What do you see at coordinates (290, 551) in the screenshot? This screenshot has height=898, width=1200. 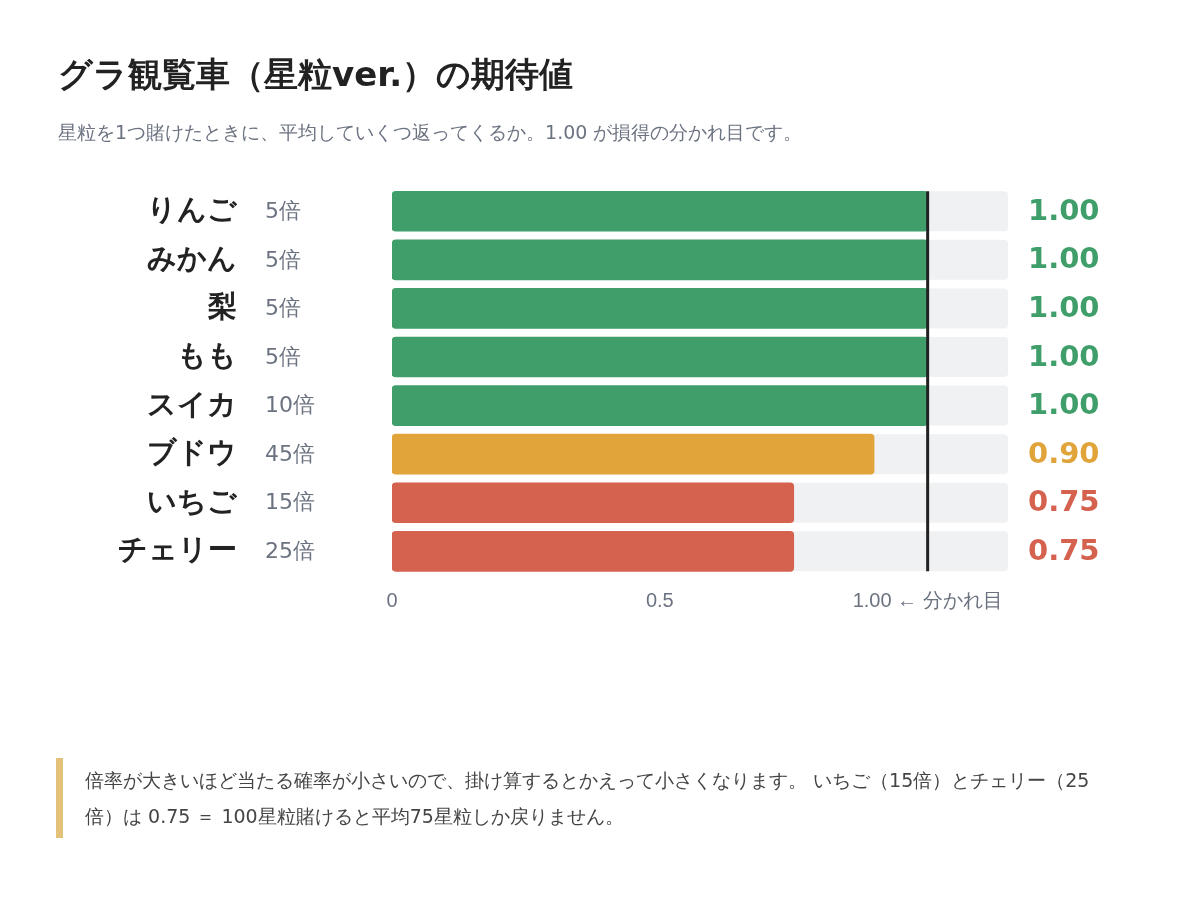 I see `text: 25倍` at bounding box center [290, 551].